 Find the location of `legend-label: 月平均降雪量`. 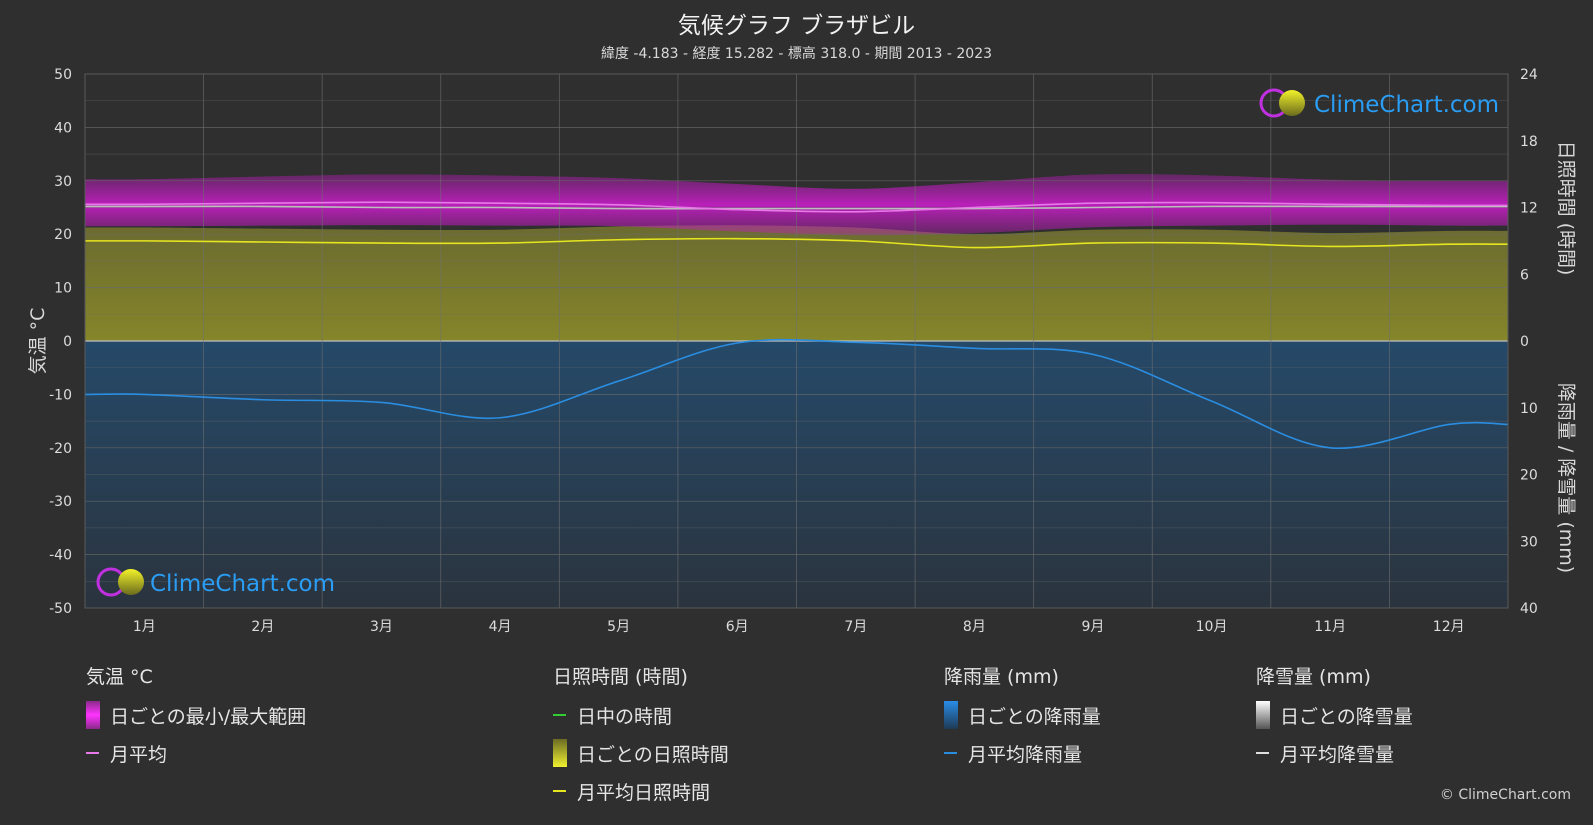

legend-label: 月平均降雪量 is located at coordinates (1337, 754).